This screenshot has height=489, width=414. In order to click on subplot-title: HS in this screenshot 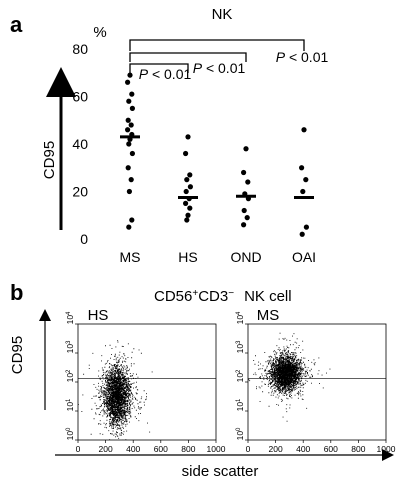, I will do `click(98, 315)`.